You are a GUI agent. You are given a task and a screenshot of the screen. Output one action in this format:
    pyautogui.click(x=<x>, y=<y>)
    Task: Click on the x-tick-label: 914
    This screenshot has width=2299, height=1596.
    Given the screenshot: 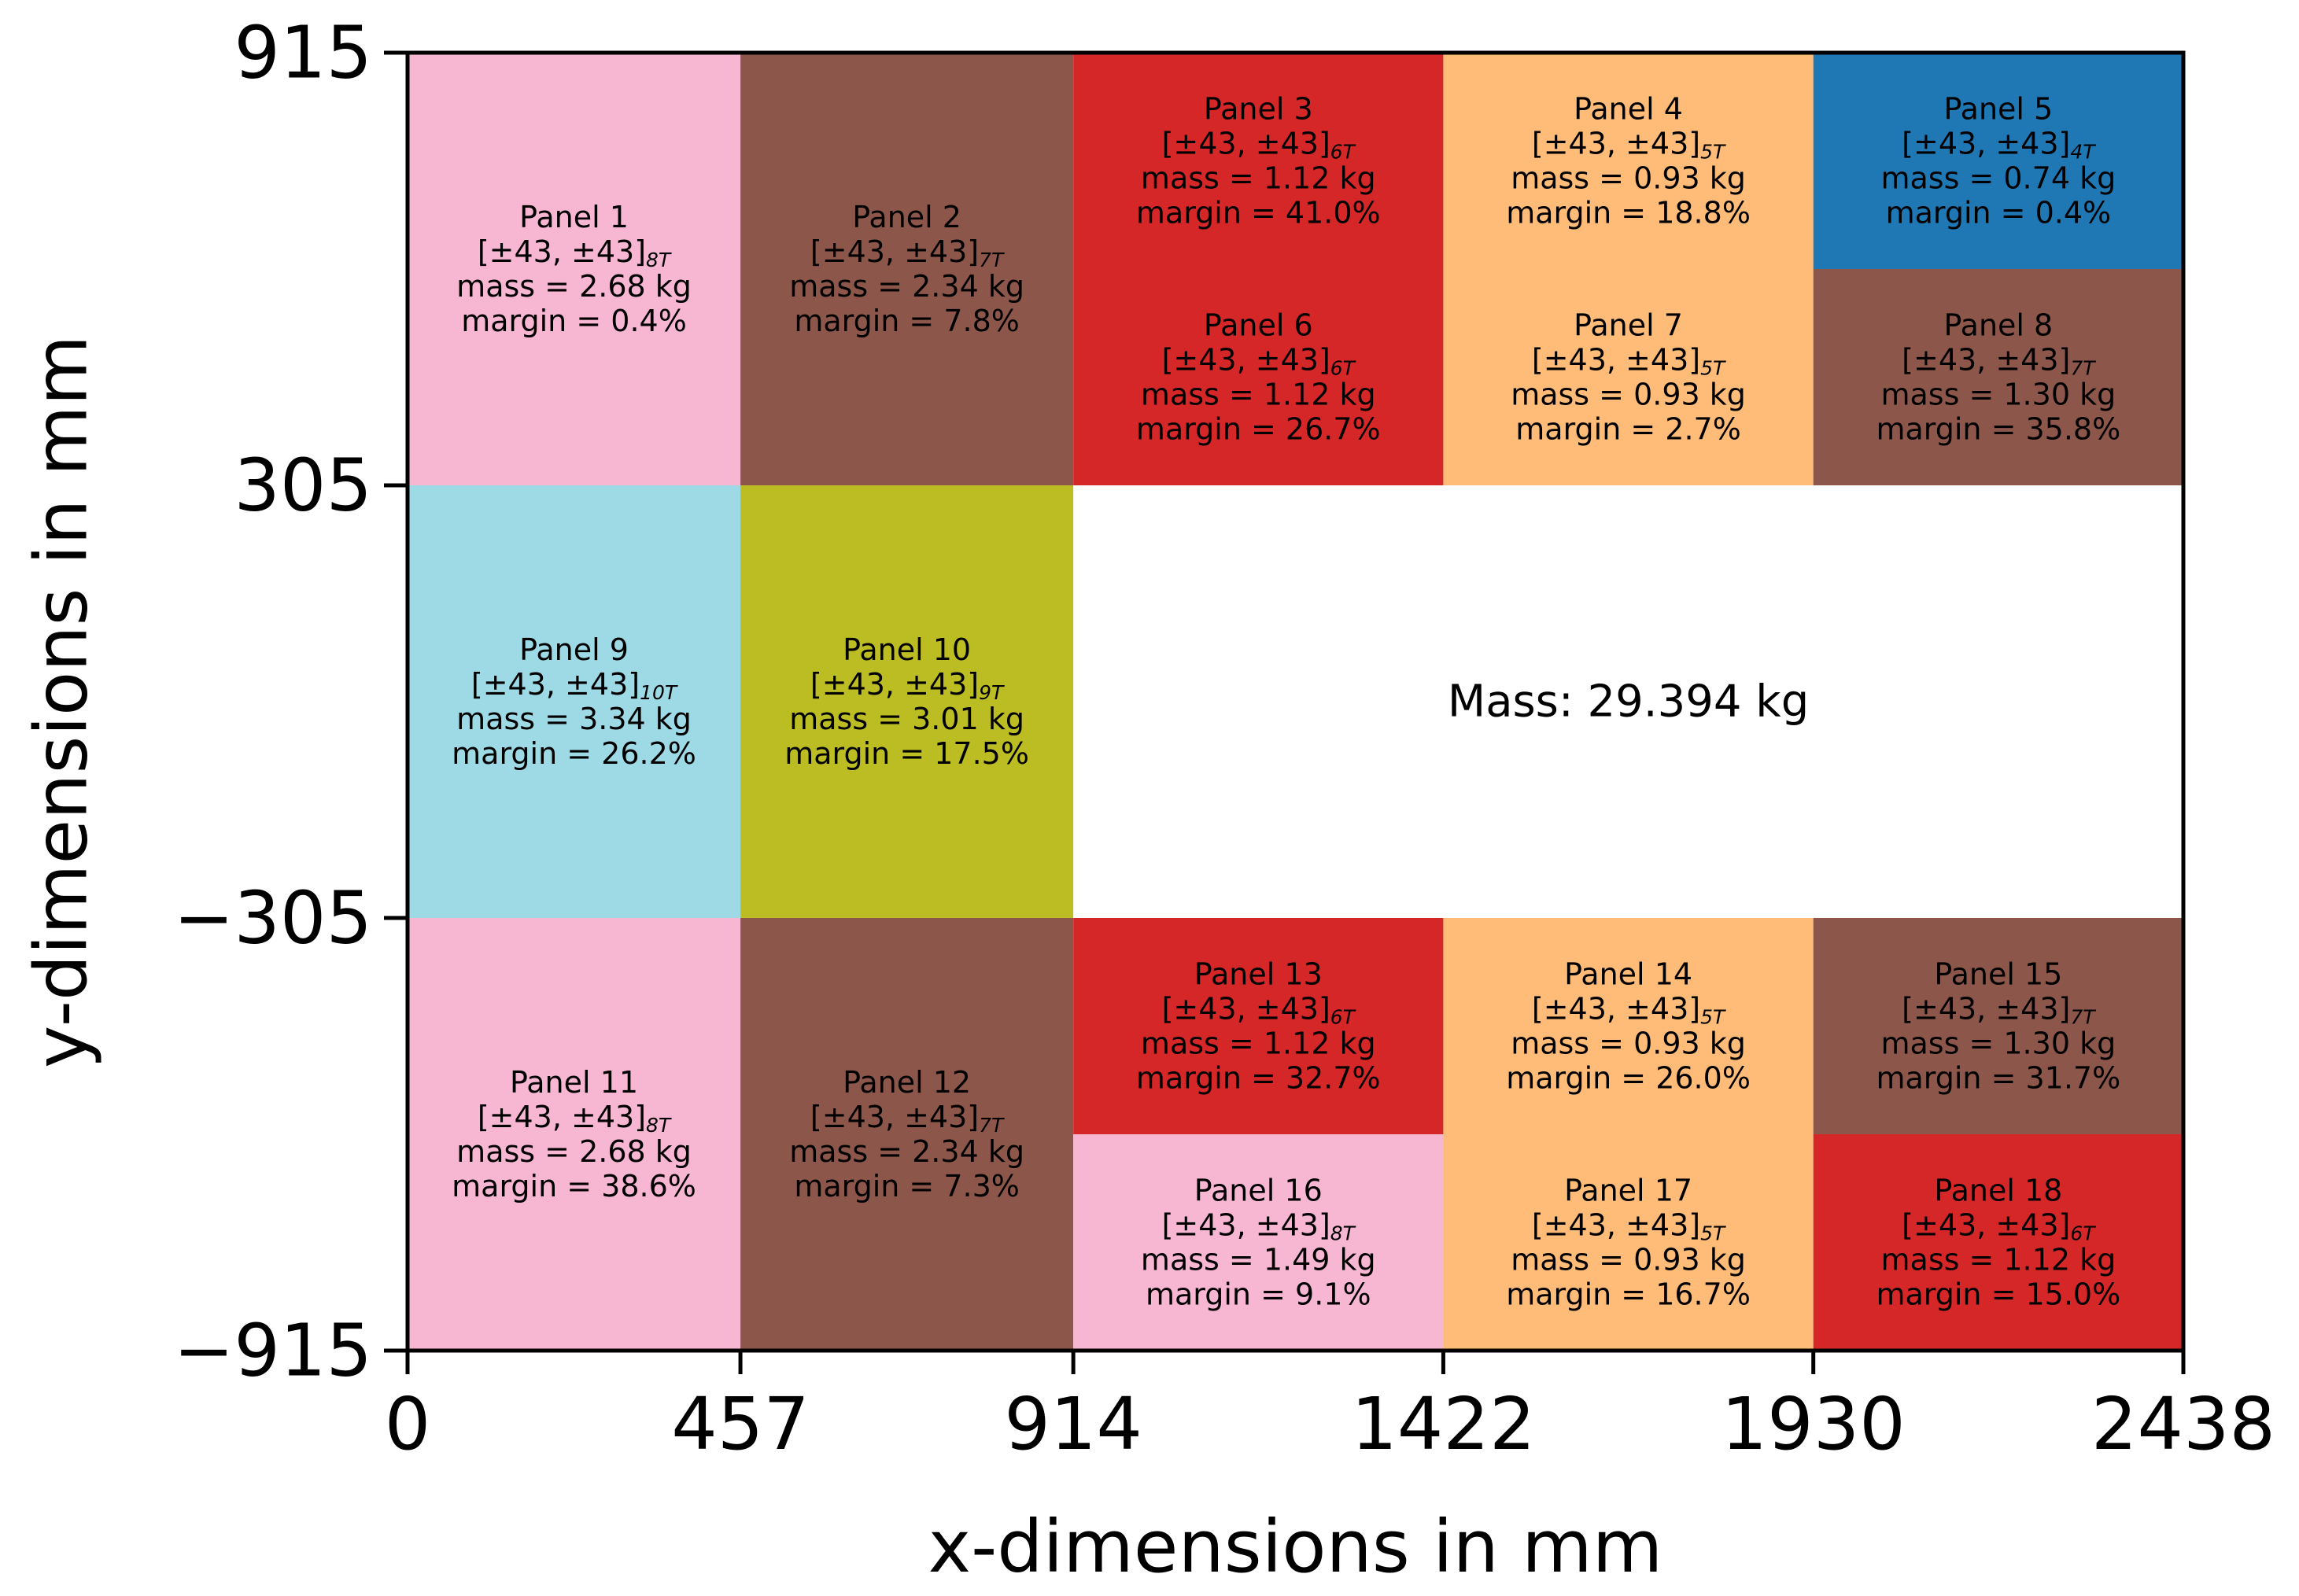 What is the action you would take?
    pyautogui.click(x=1073, y=1424)
    